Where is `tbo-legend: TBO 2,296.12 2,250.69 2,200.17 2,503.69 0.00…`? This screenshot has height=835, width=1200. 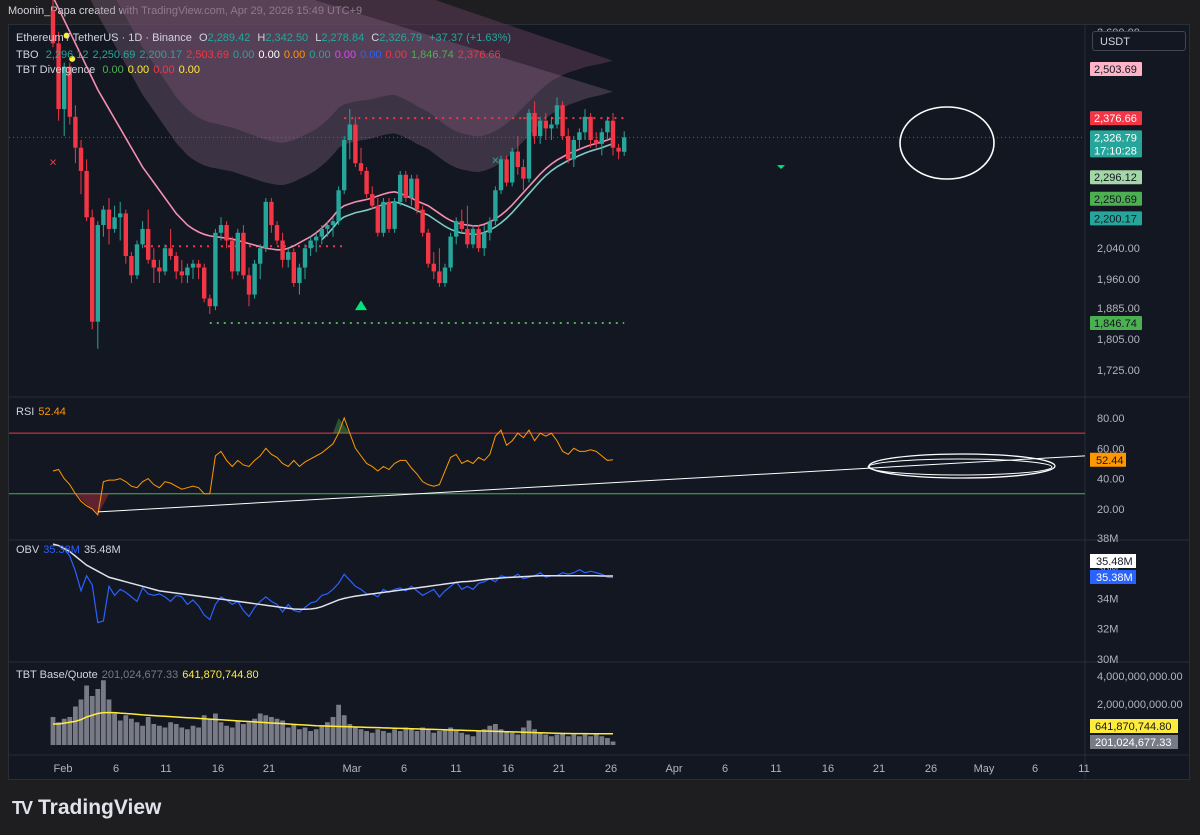 tbo-legend: TBO 2,296.12 2,250.69 2,200.17 2,503.69 0.00… is located at coordinates (260, 55).